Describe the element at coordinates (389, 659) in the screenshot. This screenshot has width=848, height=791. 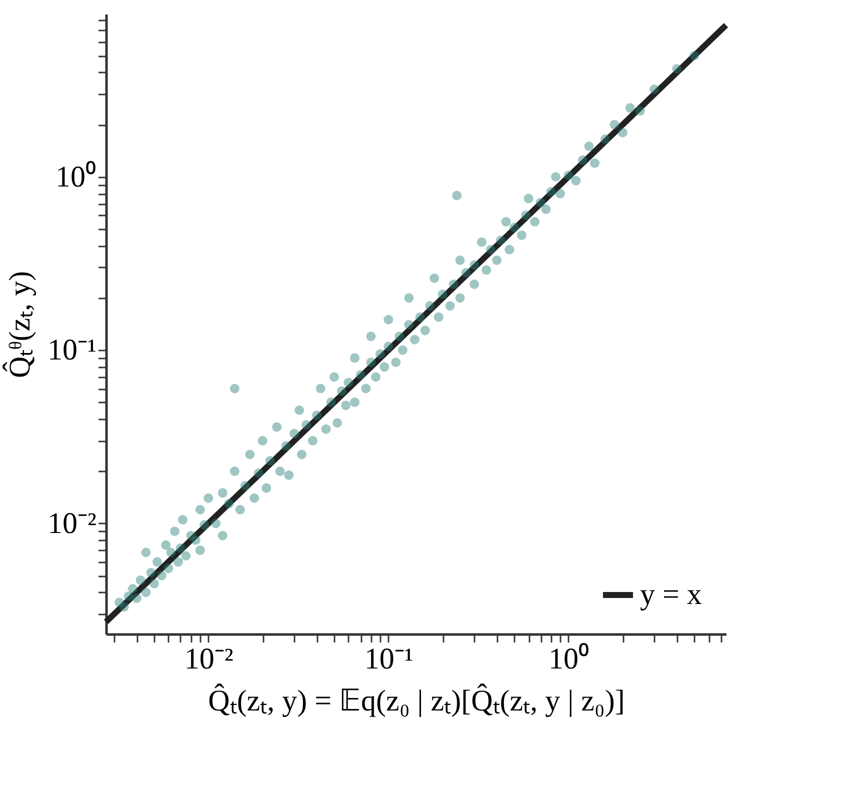
I see `x-tick-label: 10⁻¹` at that location.